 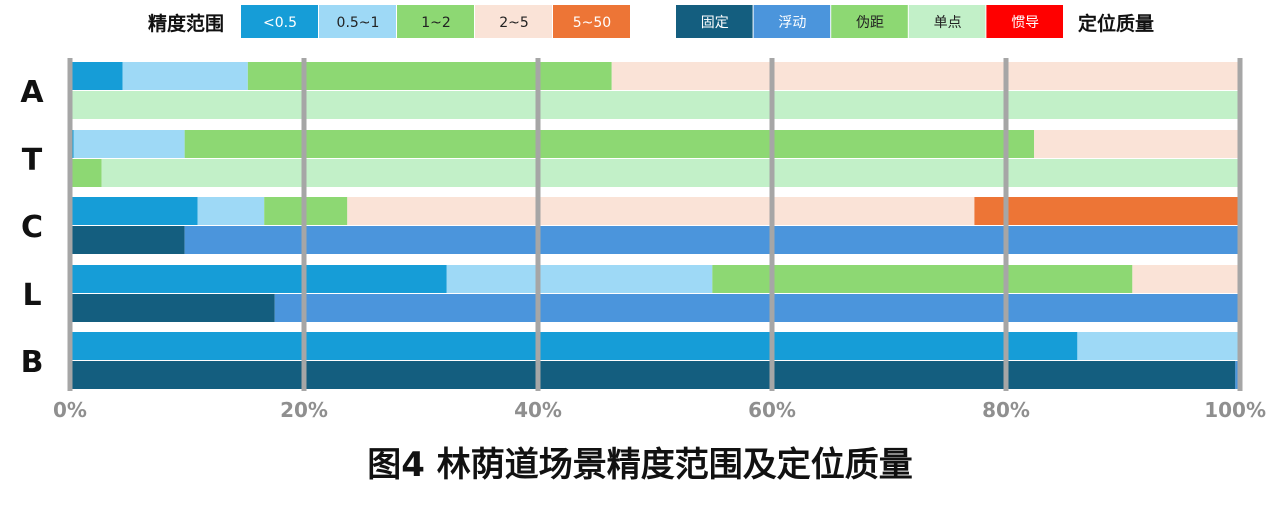 What do you see at coordinates (32, 160) in the screenshot?
I see `category-label-T: T` at bounding box center [32, 160].